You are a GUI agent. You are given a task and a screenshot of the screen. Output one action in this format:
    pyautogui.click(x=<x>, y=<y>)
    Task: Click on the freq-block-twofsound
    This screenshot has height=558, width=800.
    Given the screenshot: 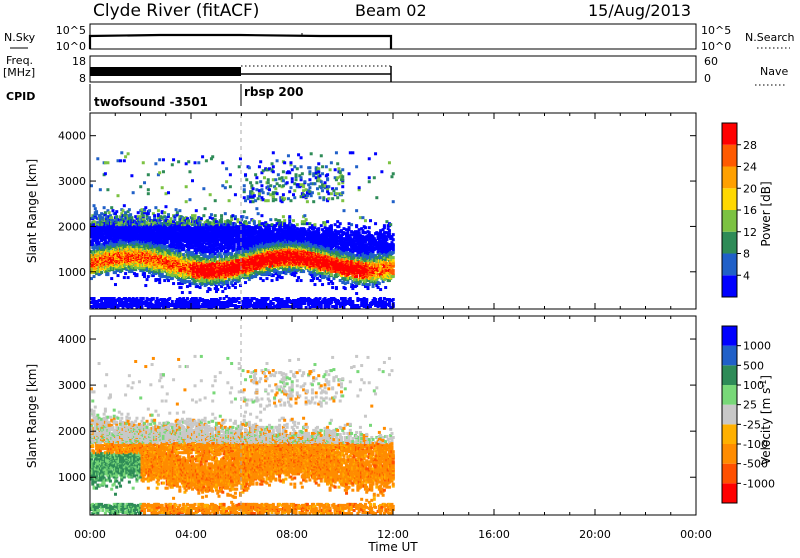 What is the action you would take?
    pyautogui.click(x=165, y=71)
    